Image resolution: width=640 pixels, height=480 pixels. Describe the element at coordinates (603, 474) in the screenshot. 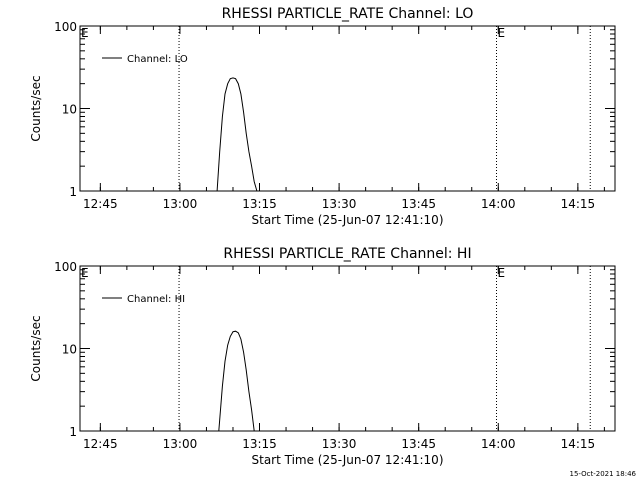

I see `footer-timestamp: 15-Oct-2021 18:46` at that location.